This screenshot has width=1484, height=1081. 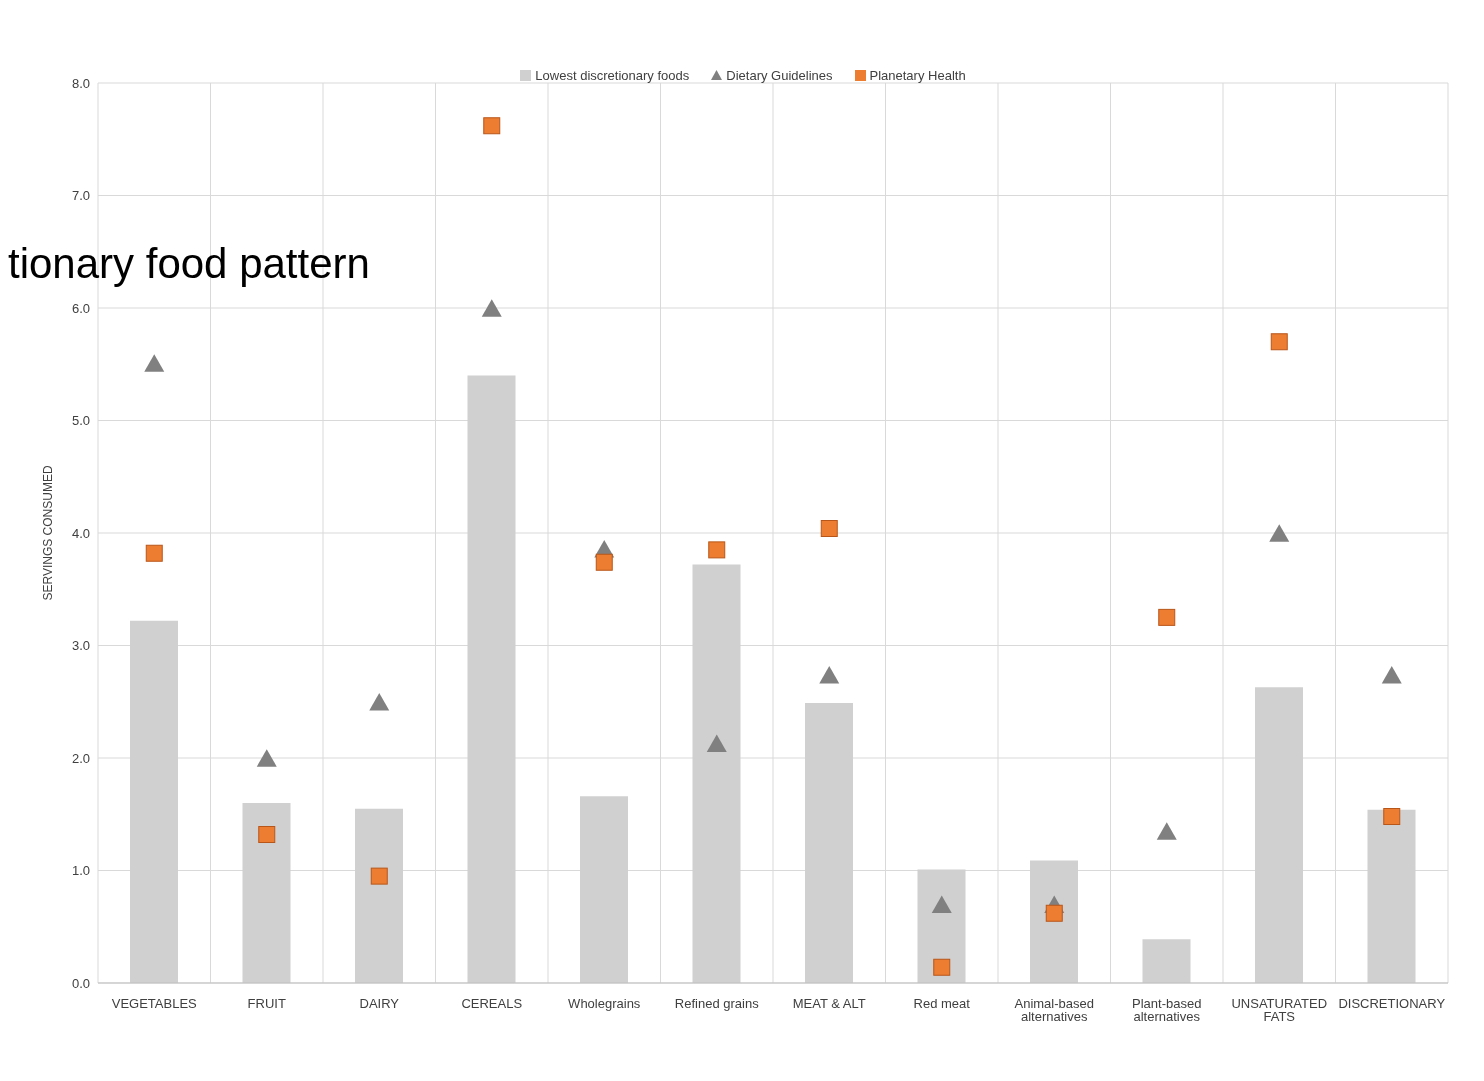 What do you see at coordinates (612, 75) in the screenshot?
I see `legend-label: Lowest discretionary foods` at bounding box center [612, 75].